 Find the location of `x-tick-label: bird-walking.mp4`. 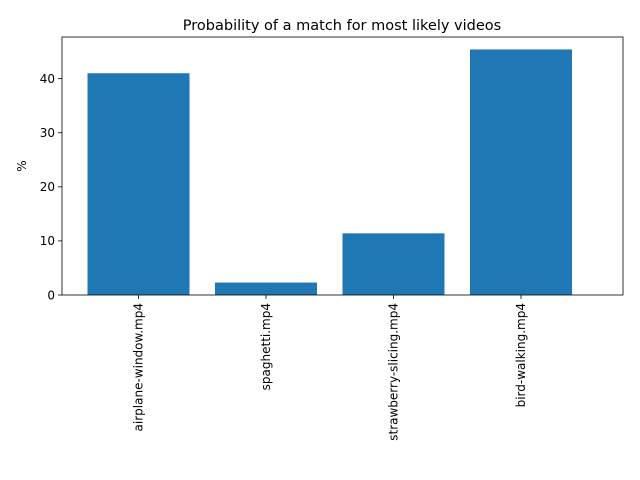

x-tick-label: bird-walking.mp4 is located at coordinates (521, 355).